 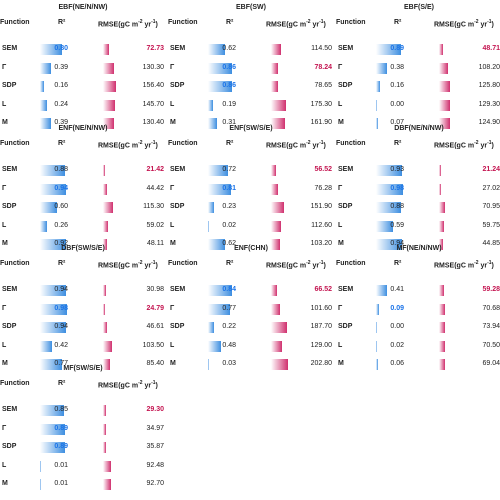 What do you see at coordinates (397, 169) in the screenshot?
I see `r2-value: 0.93` at bounding box center [397, 169].